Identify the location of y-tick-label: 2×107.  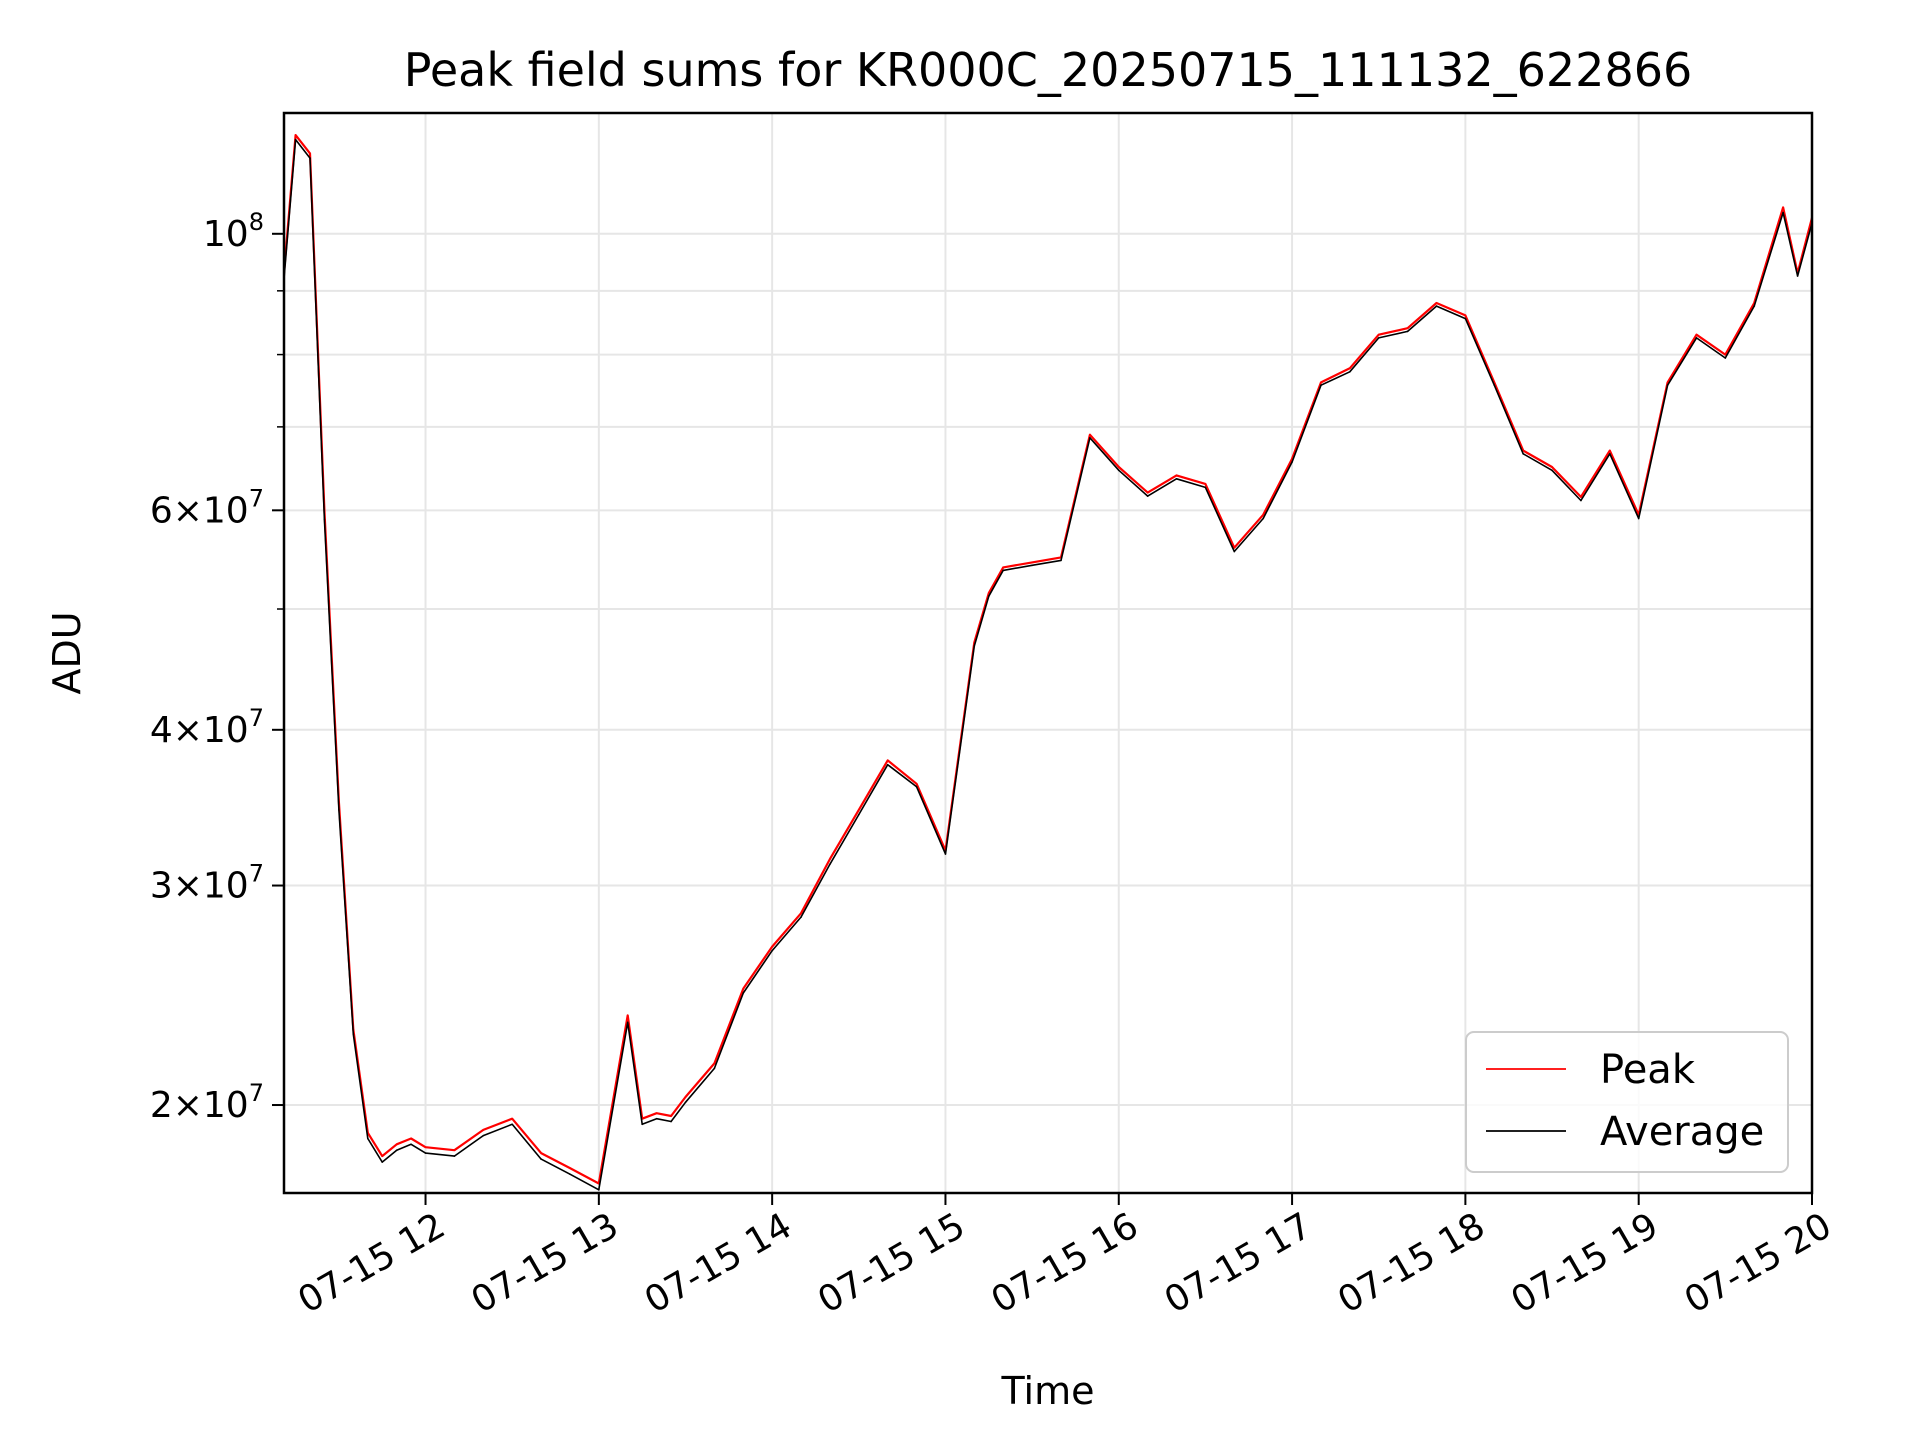
(207, 1102).